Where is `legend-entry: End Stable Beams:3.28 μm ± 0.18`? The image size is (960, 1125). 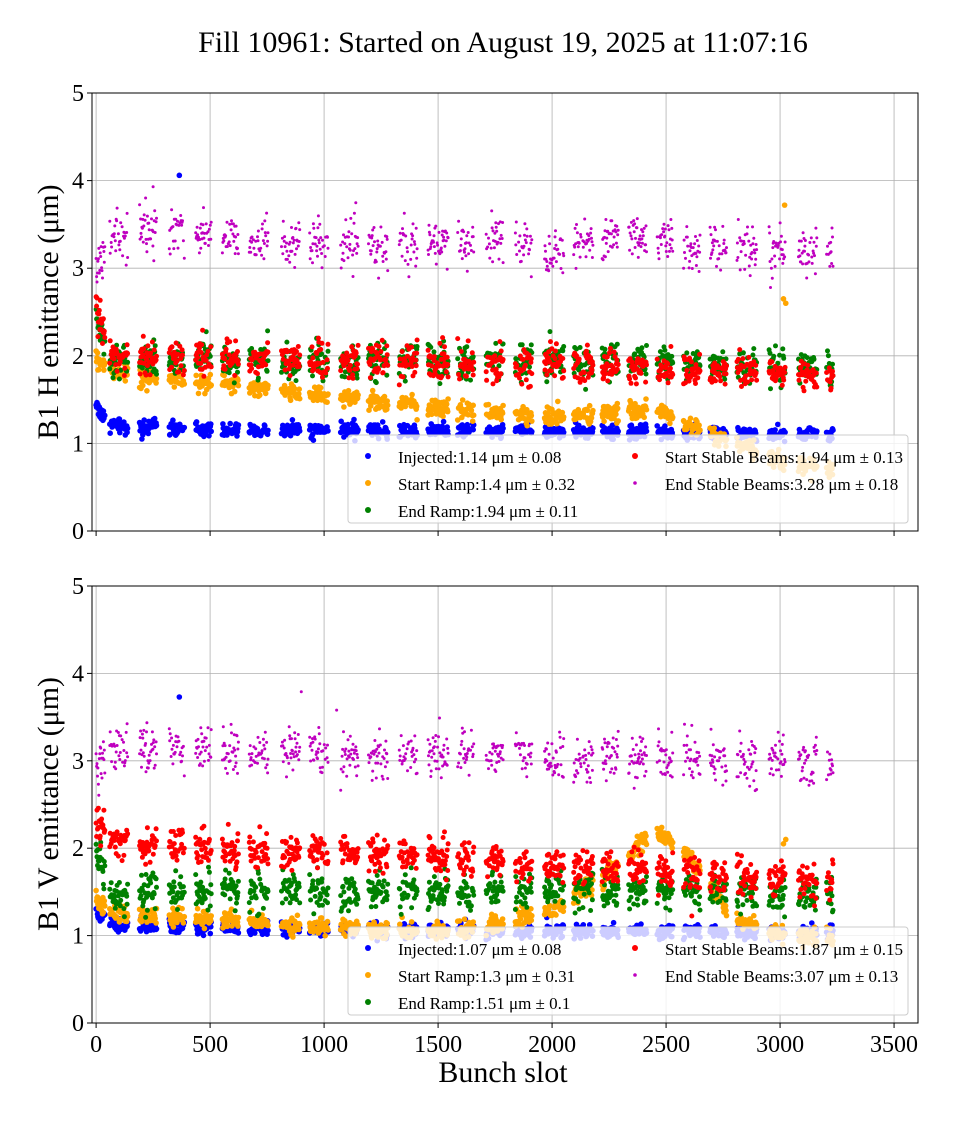
legend-entry: End Stable Beams:3.28 μm ± 0.18 is located at coordinates (781, 484).